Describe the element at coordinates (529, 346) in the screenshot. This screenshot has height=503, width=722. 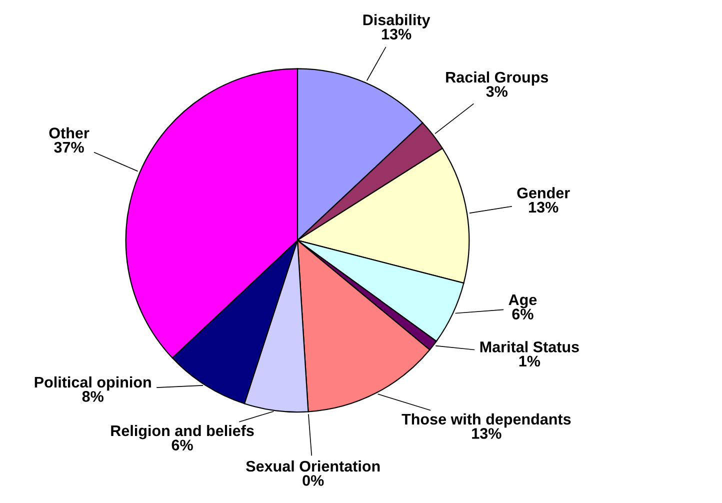
I see `slice-label: Marital Status` at that location.